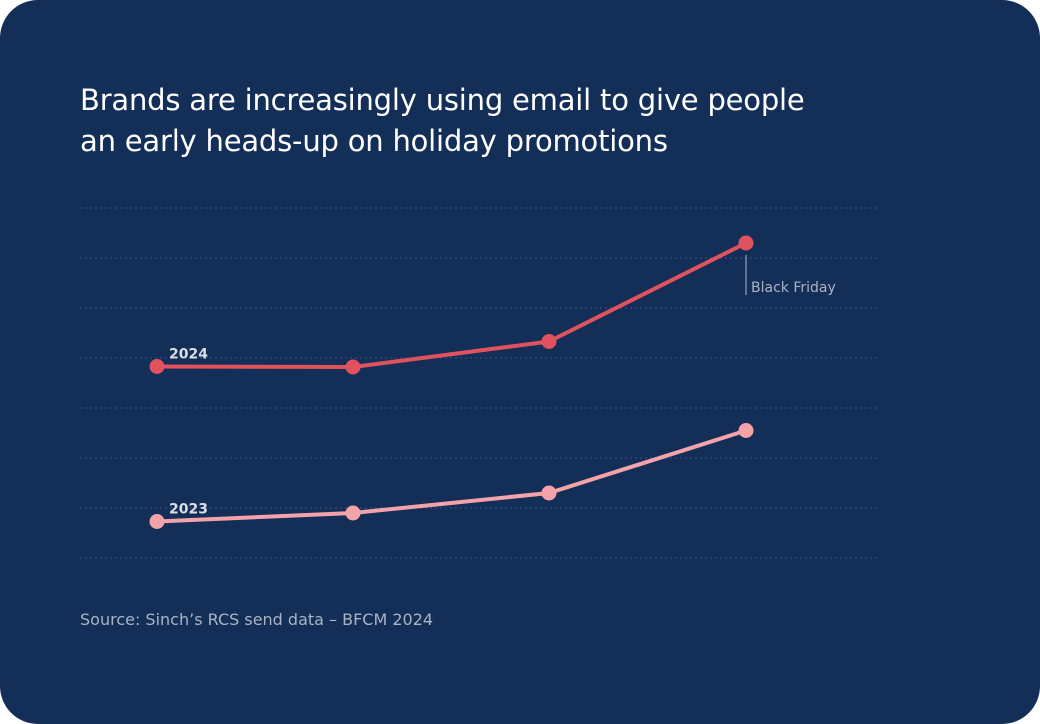 The image size is (1040, 724). What do you see at coordinates (451, 305) in the screenshot?
I see `series-line-2024` at bounding box center [451, 305].